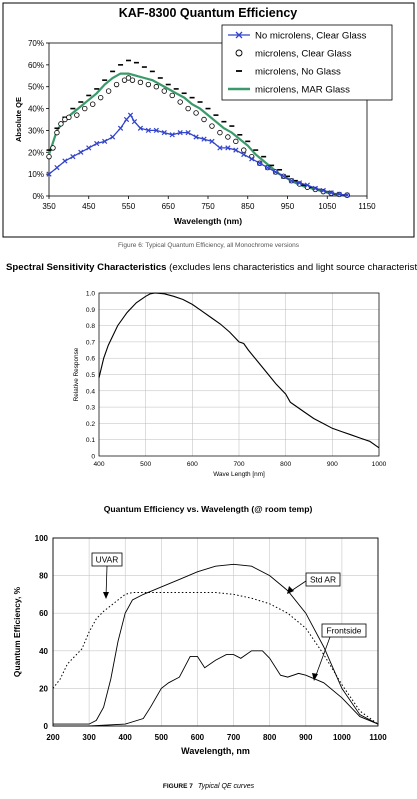  Describe the element at coordinates (43, 651) in the screenshot. I see `chart3-ytick-label: 40` at that location.